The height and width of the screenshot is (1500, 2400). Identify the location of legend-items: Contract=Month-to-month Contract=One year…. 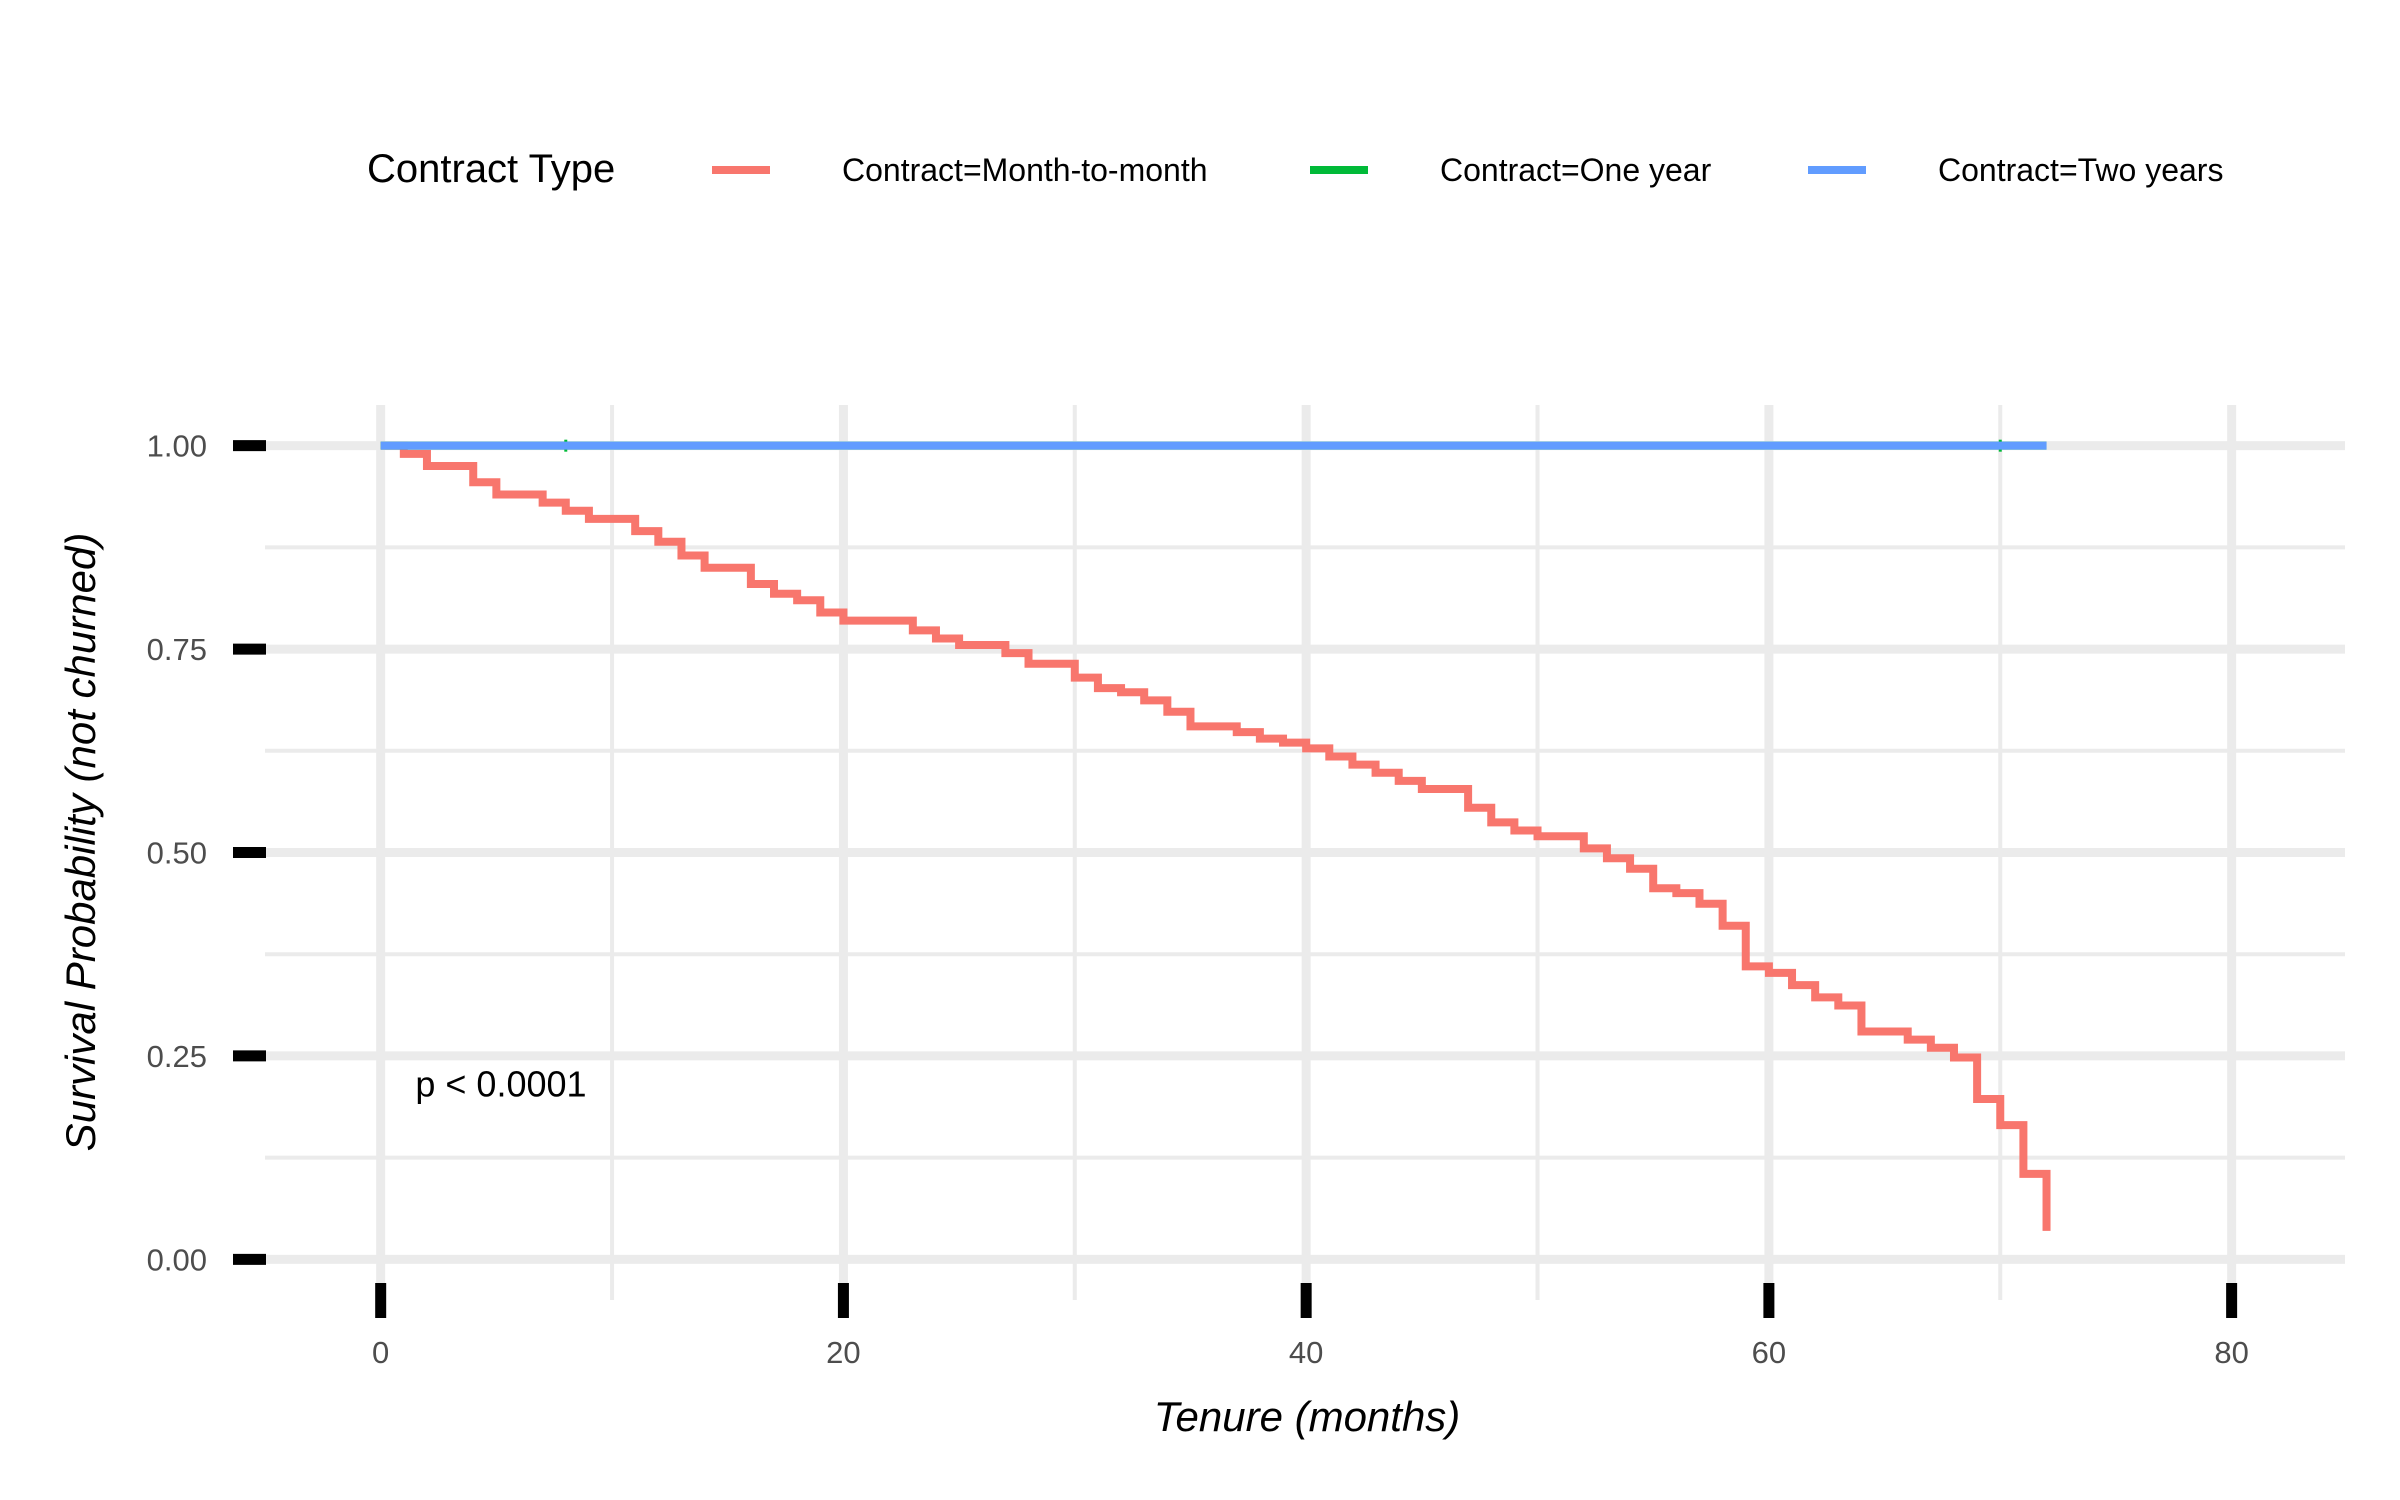
(1467, 170).